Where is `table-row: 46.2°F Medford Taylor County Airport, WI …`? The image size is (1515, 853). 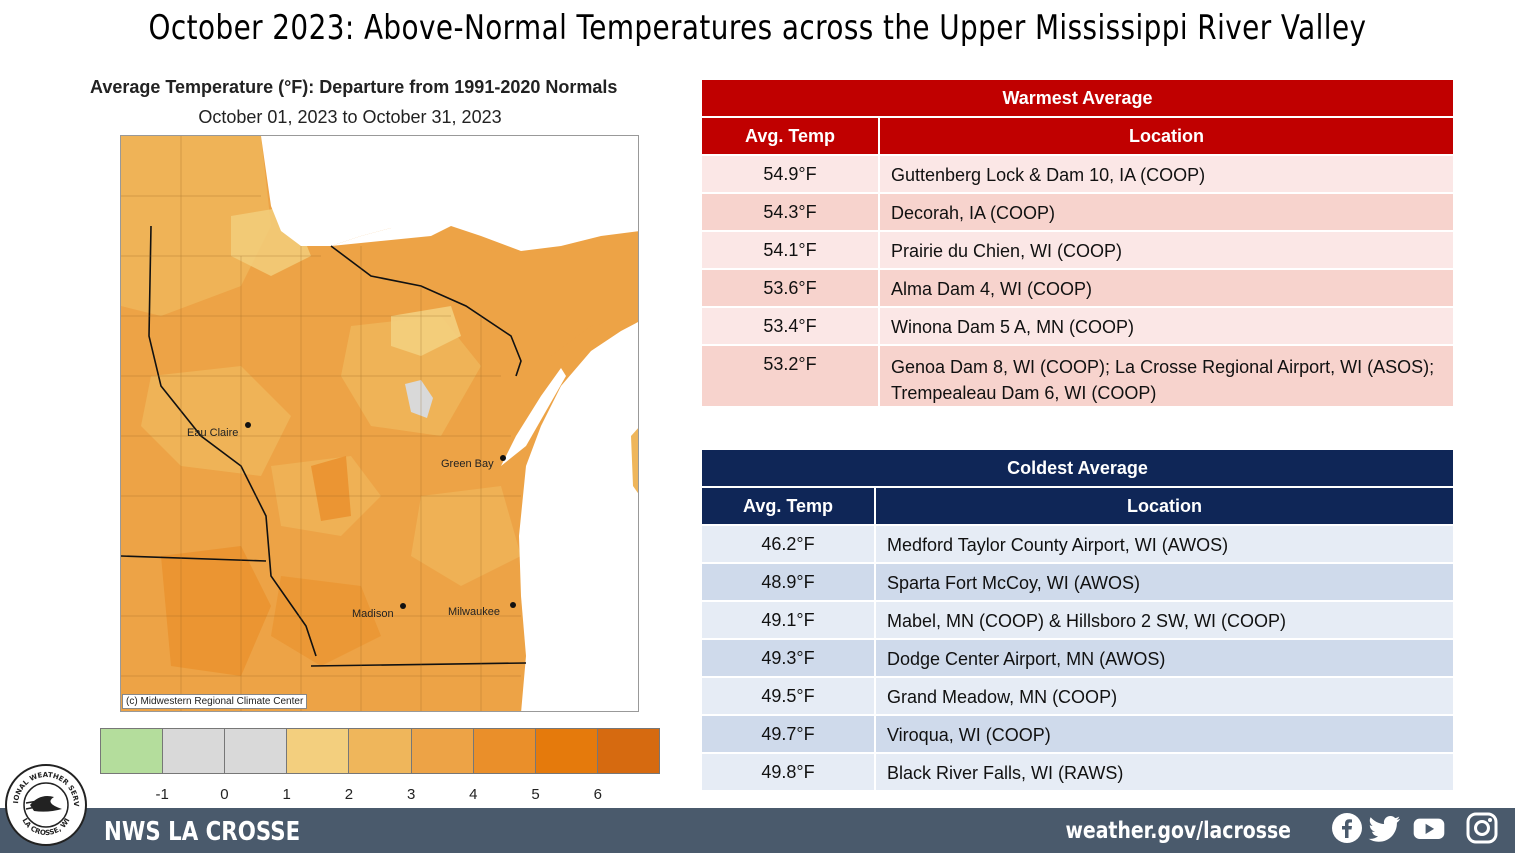
table-row: 46.2°F Medford Taylor County Airport, WI … is located at coordinates (1077, 543).